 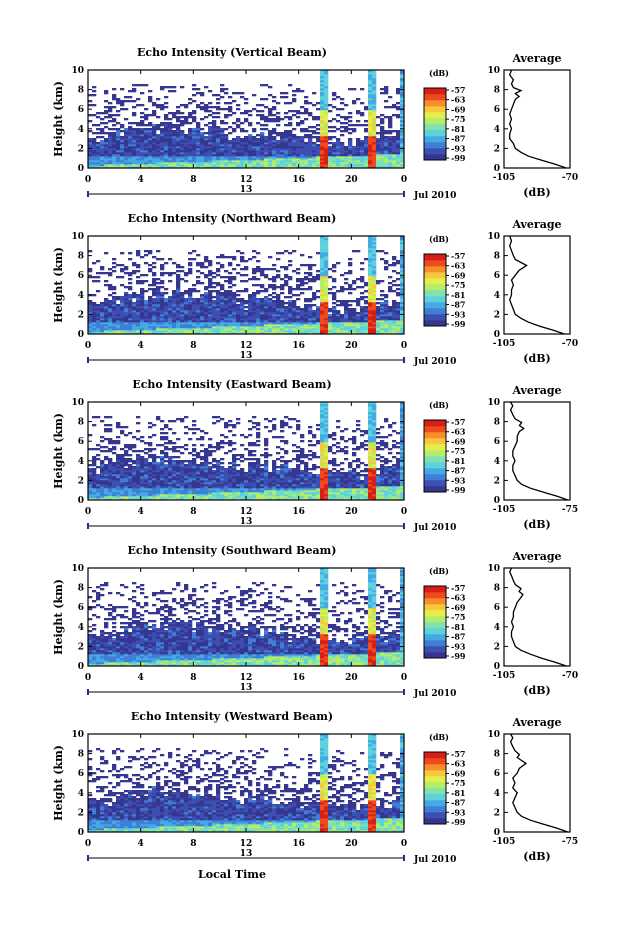 What do you see at coordinates (458, 324) in the screenshot?
I see `colorbar-tick-label: -99` at bounding box center [458, 324].